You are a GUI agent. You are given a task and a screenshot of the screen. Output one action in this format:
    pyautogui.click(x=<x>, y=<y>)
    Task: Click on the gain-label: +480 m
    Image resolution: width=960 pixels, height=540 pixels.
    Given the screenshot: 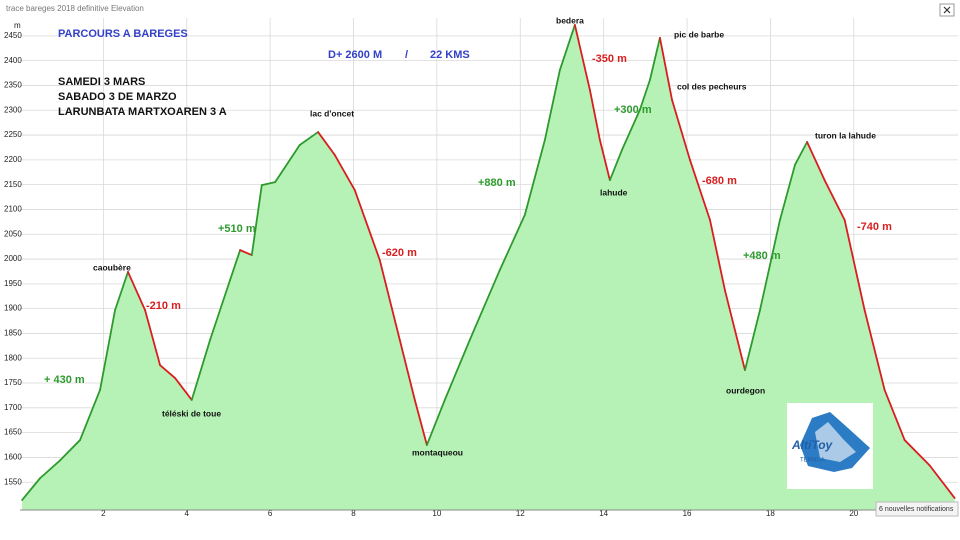 What is the action you would take?
    pyautogui.click(x=762, y=256)
    